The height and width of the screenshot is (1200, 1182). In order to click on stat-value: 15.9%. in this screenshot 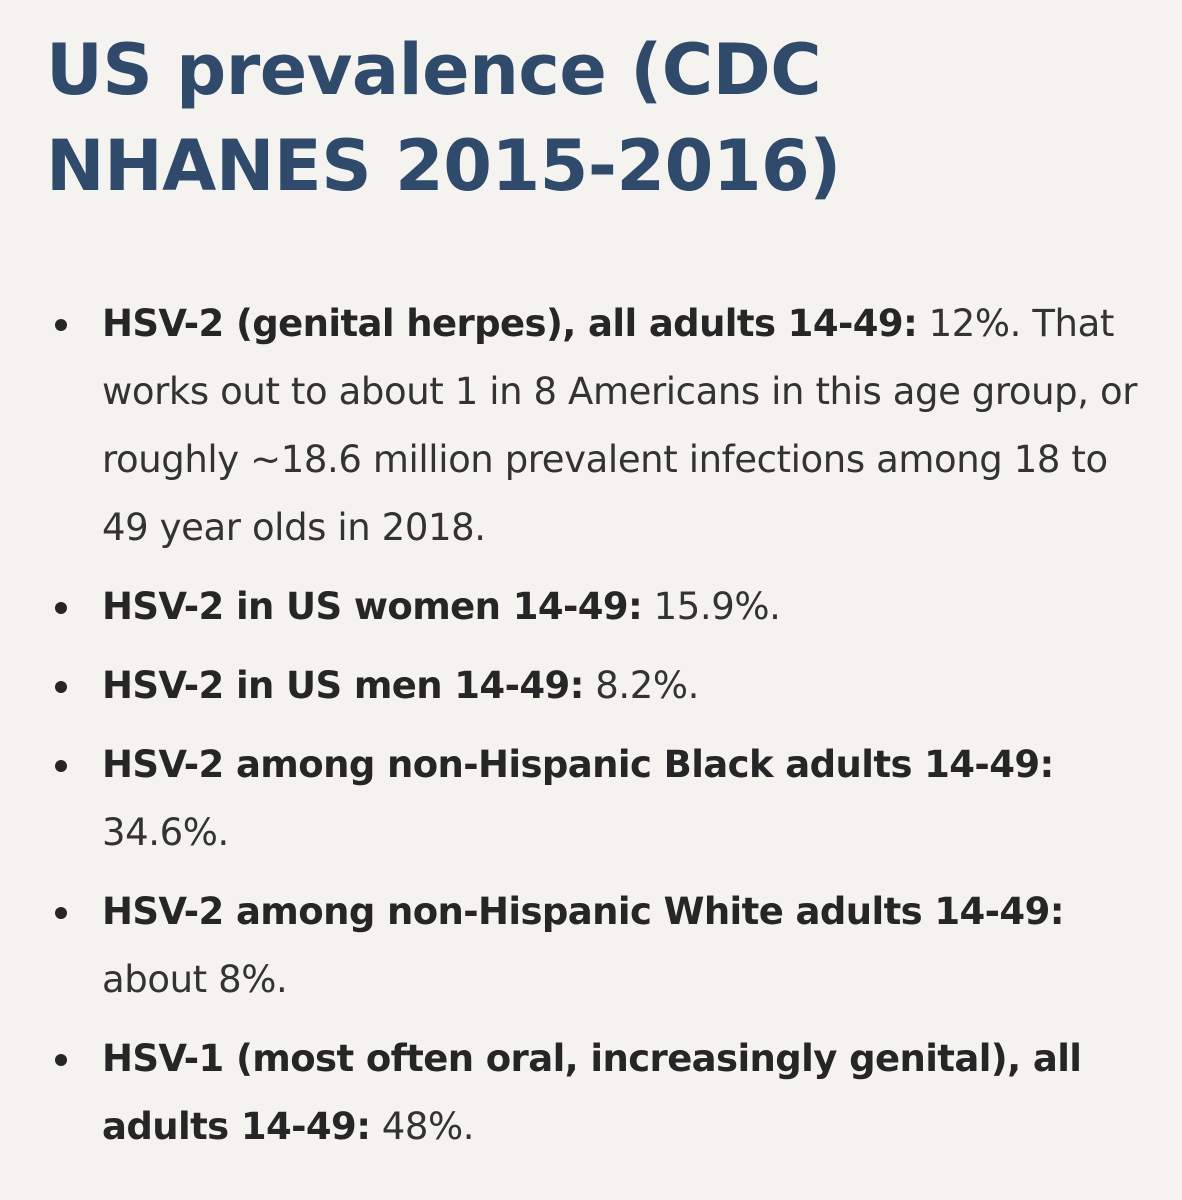, I will do `click(711, 606)`.